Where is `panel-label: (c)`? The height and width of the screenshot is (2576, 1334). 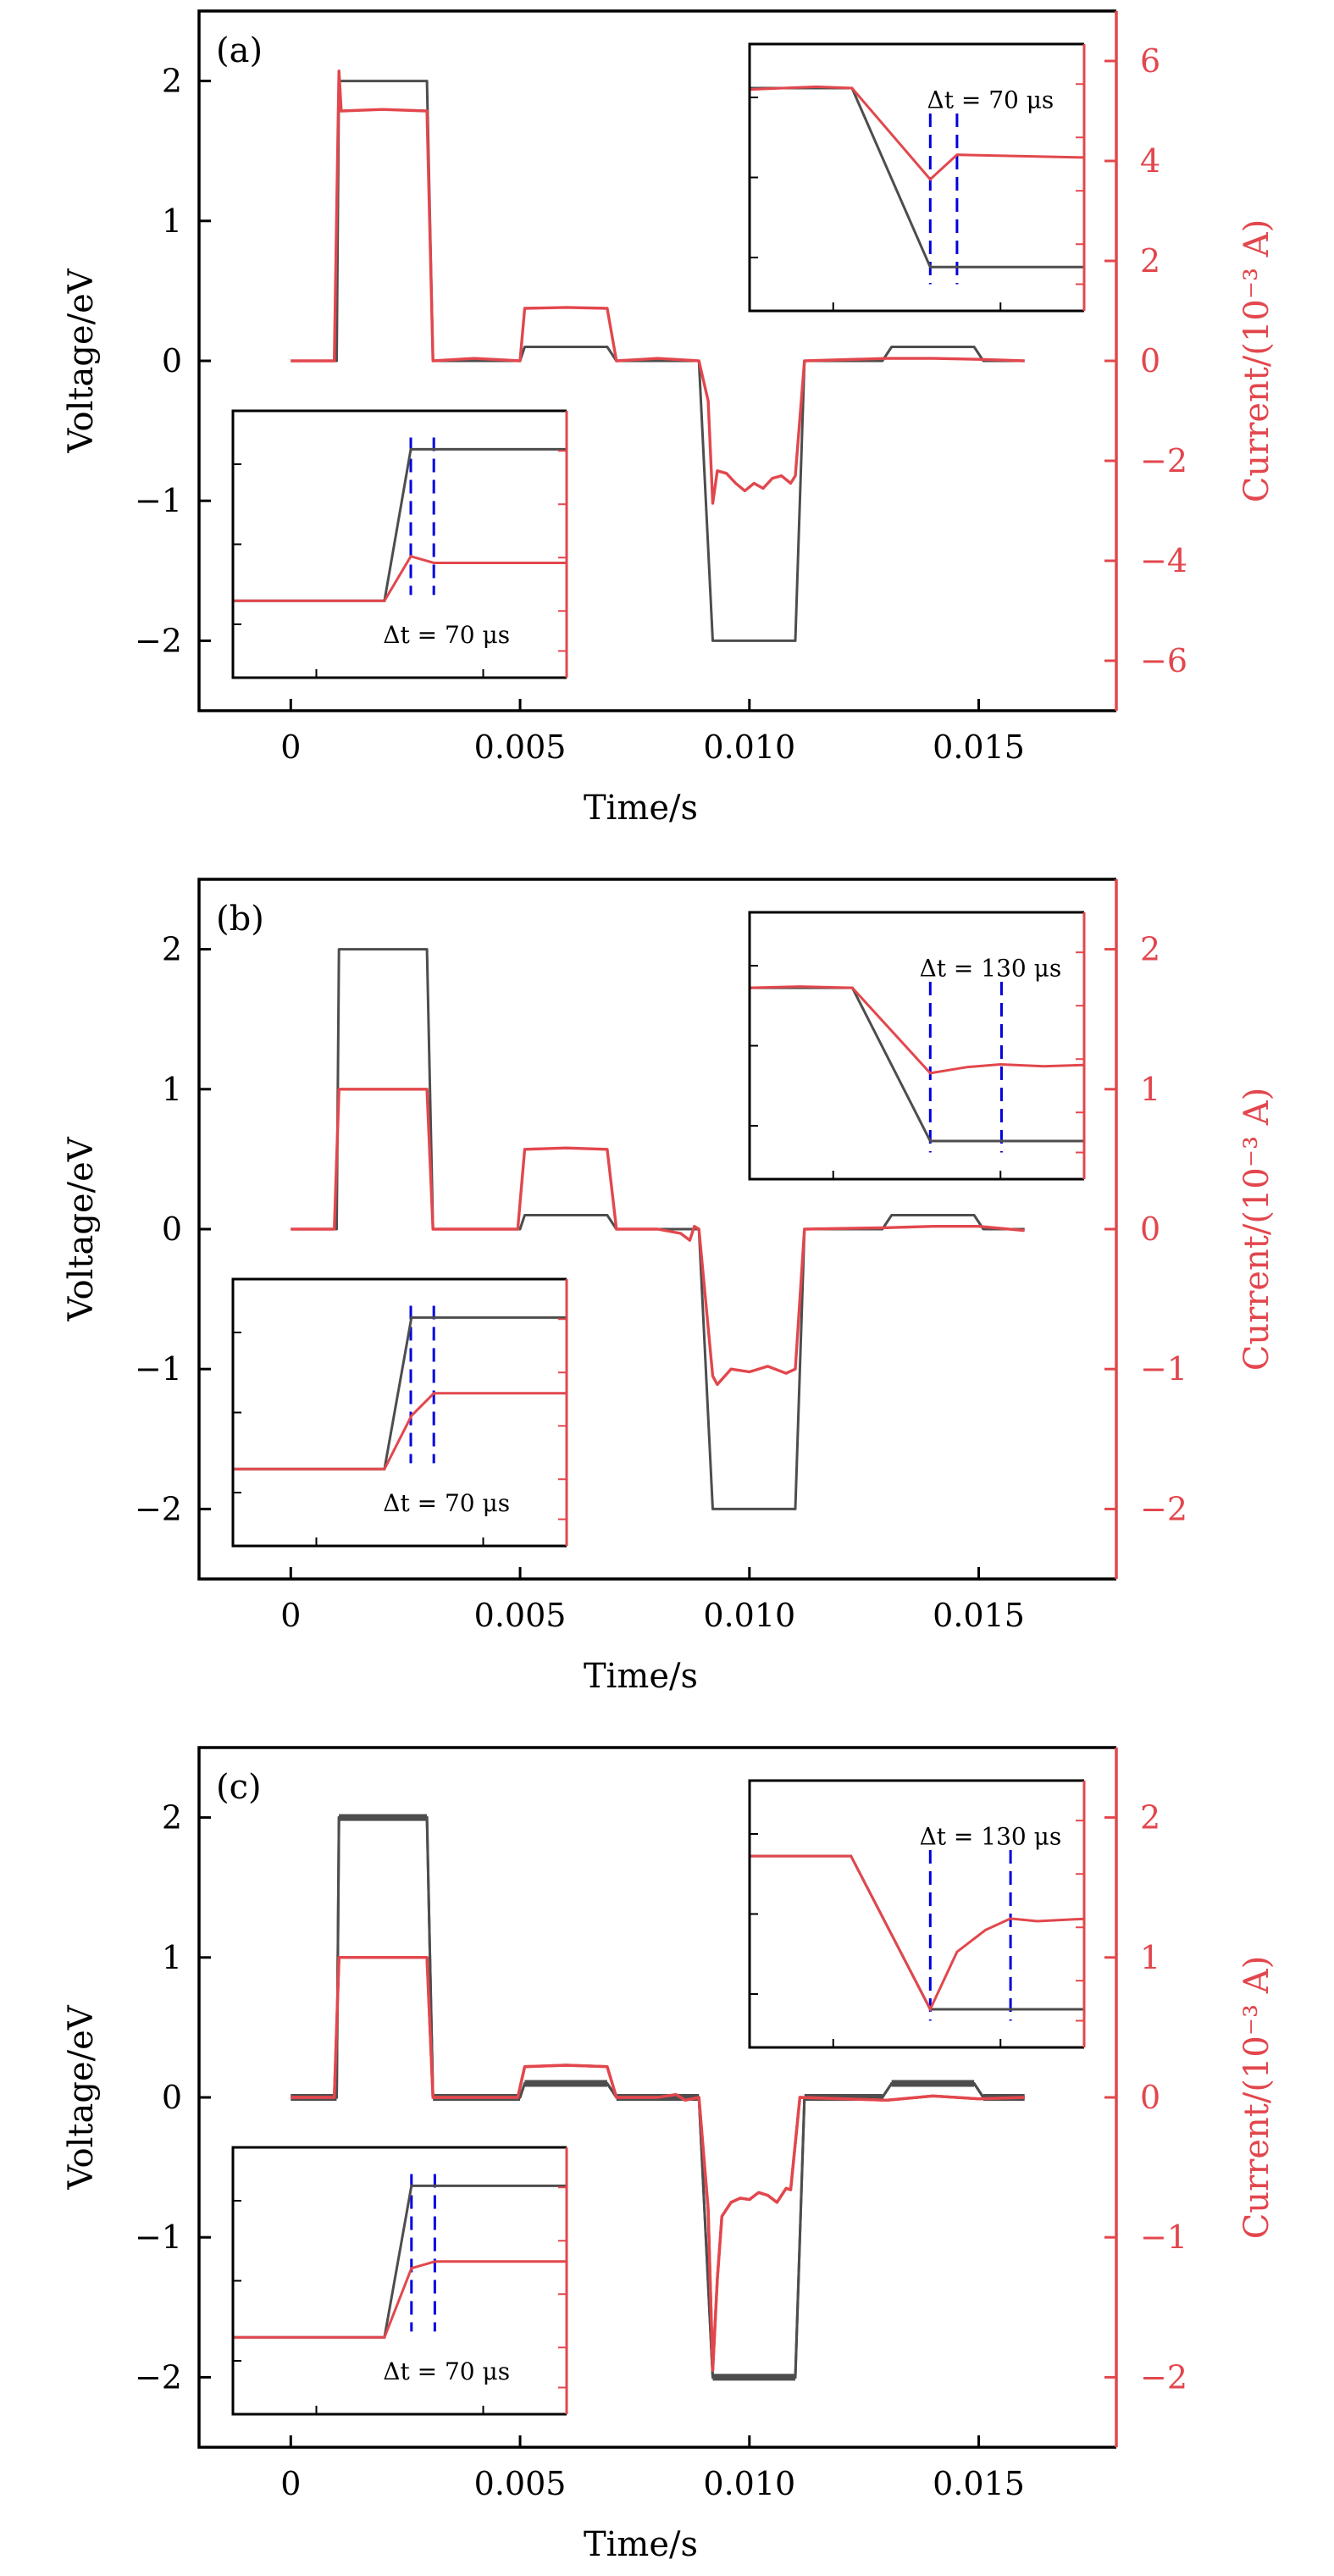 panel-label: (c) is located at coordinates (239, 1787).